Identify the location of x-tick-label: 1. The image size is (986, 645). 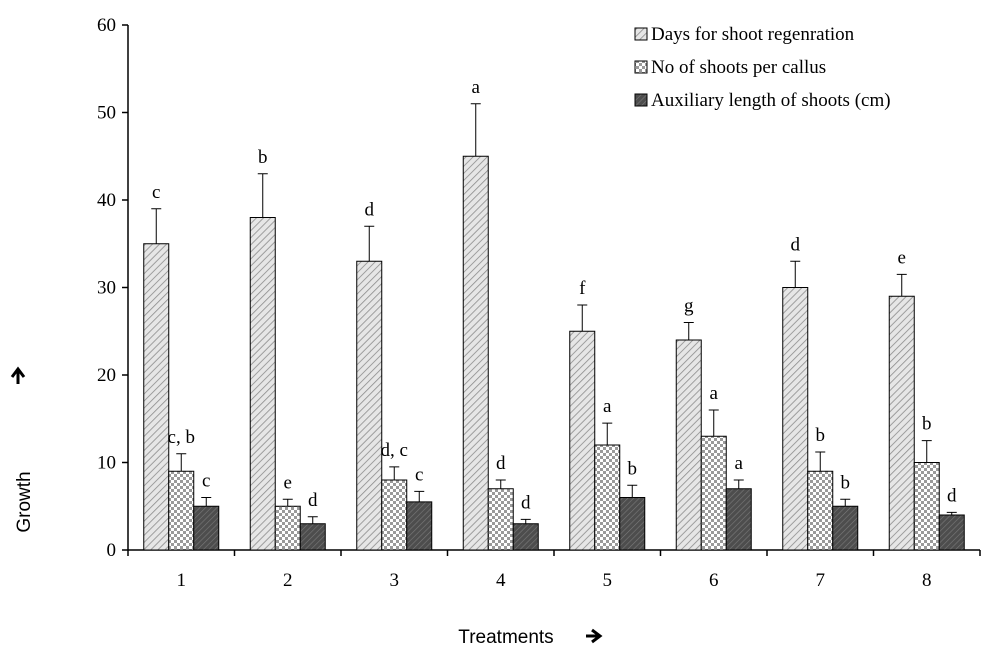
(182, 580).